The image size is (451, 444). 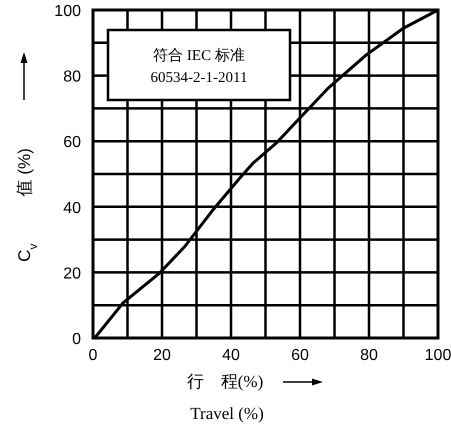 What do you see at coordinates (68, 11) in the screenshot?
I see `y-tick-label: 100` at bounding box center [68, 11].